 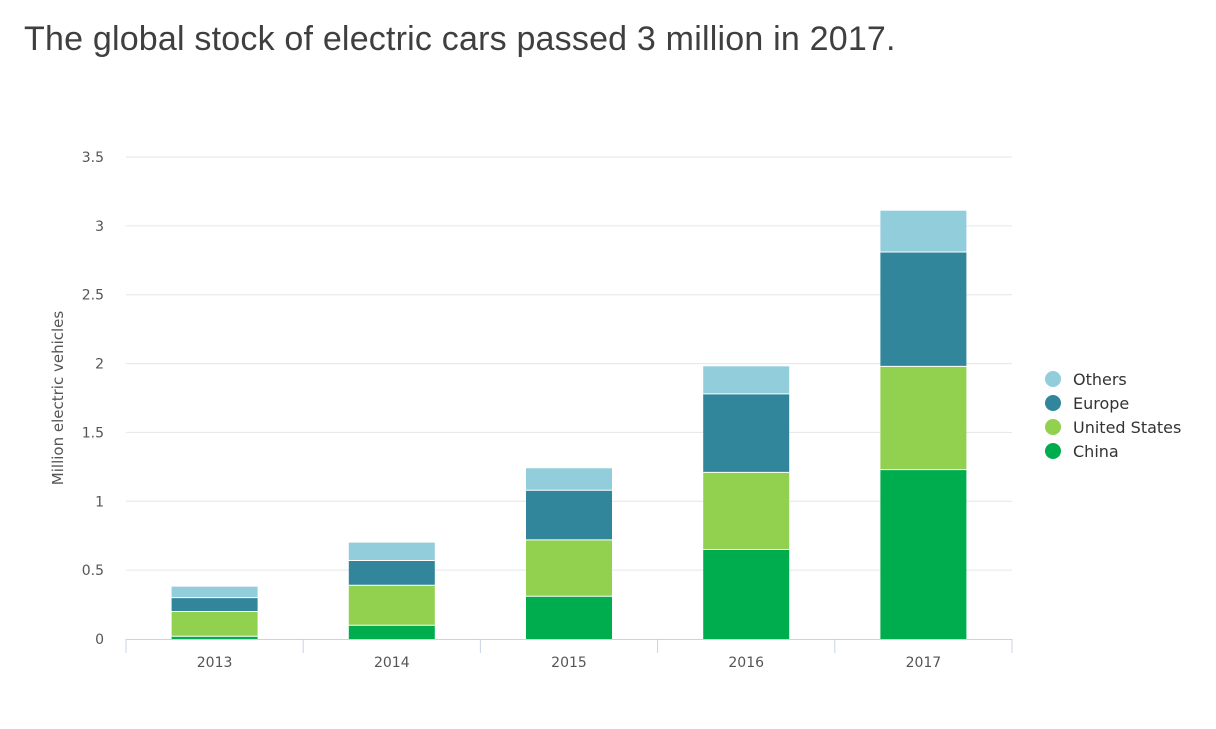 What do you see at coordinates (215, 663) in the screenshot?
I see `x-tick-label: 2013` at bounding box center [215, 663].